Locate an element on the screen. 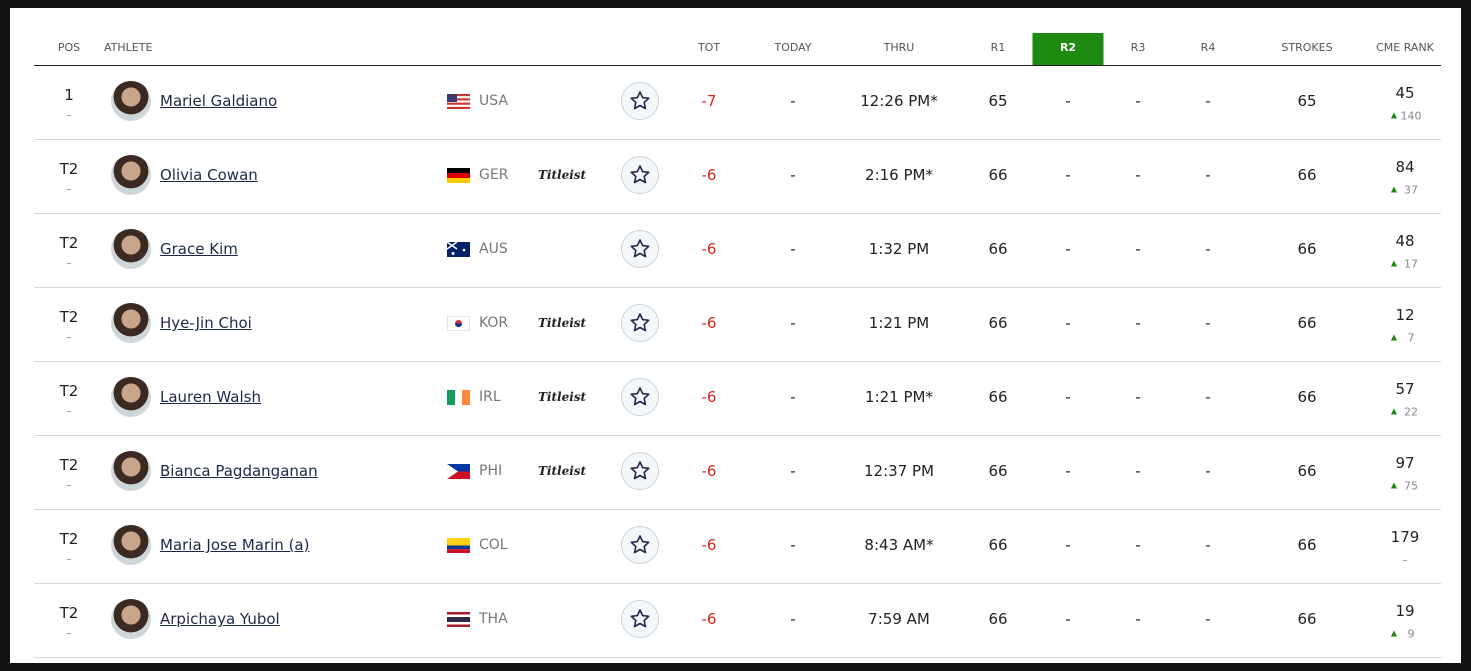 The height and width of the screenshot is (671, 1471). country: USA is located at coordinates (493, 101).